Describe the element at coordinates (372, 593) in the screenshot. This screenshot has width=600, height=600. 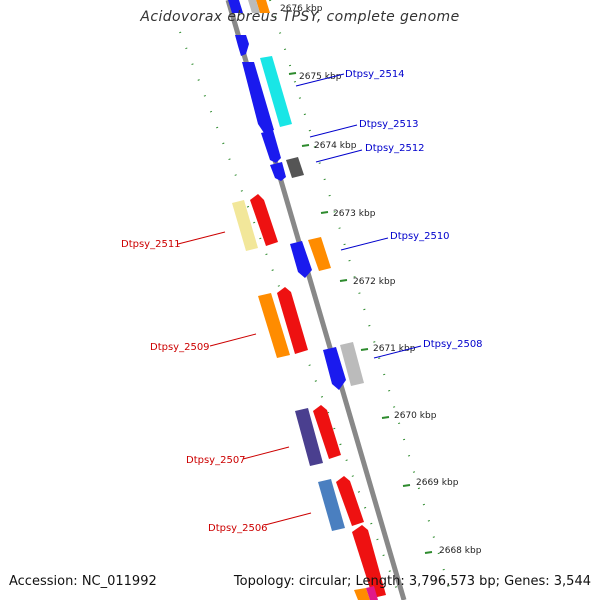
I see `gene-bottom-magenta` at that location.